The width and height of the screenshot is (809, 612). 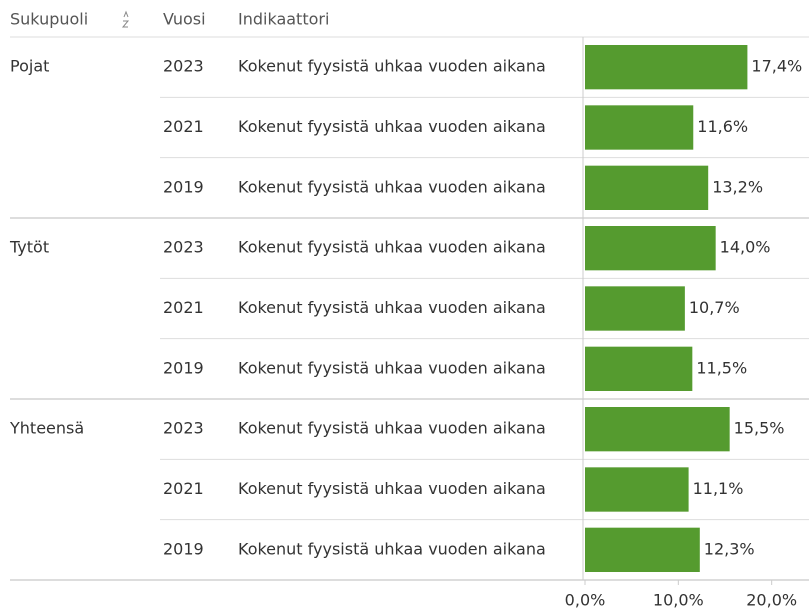 What do you see at coordinates (184, 19) in the screenshot?
I see `column-header: Vuosi` at bounding box center [184, 19].